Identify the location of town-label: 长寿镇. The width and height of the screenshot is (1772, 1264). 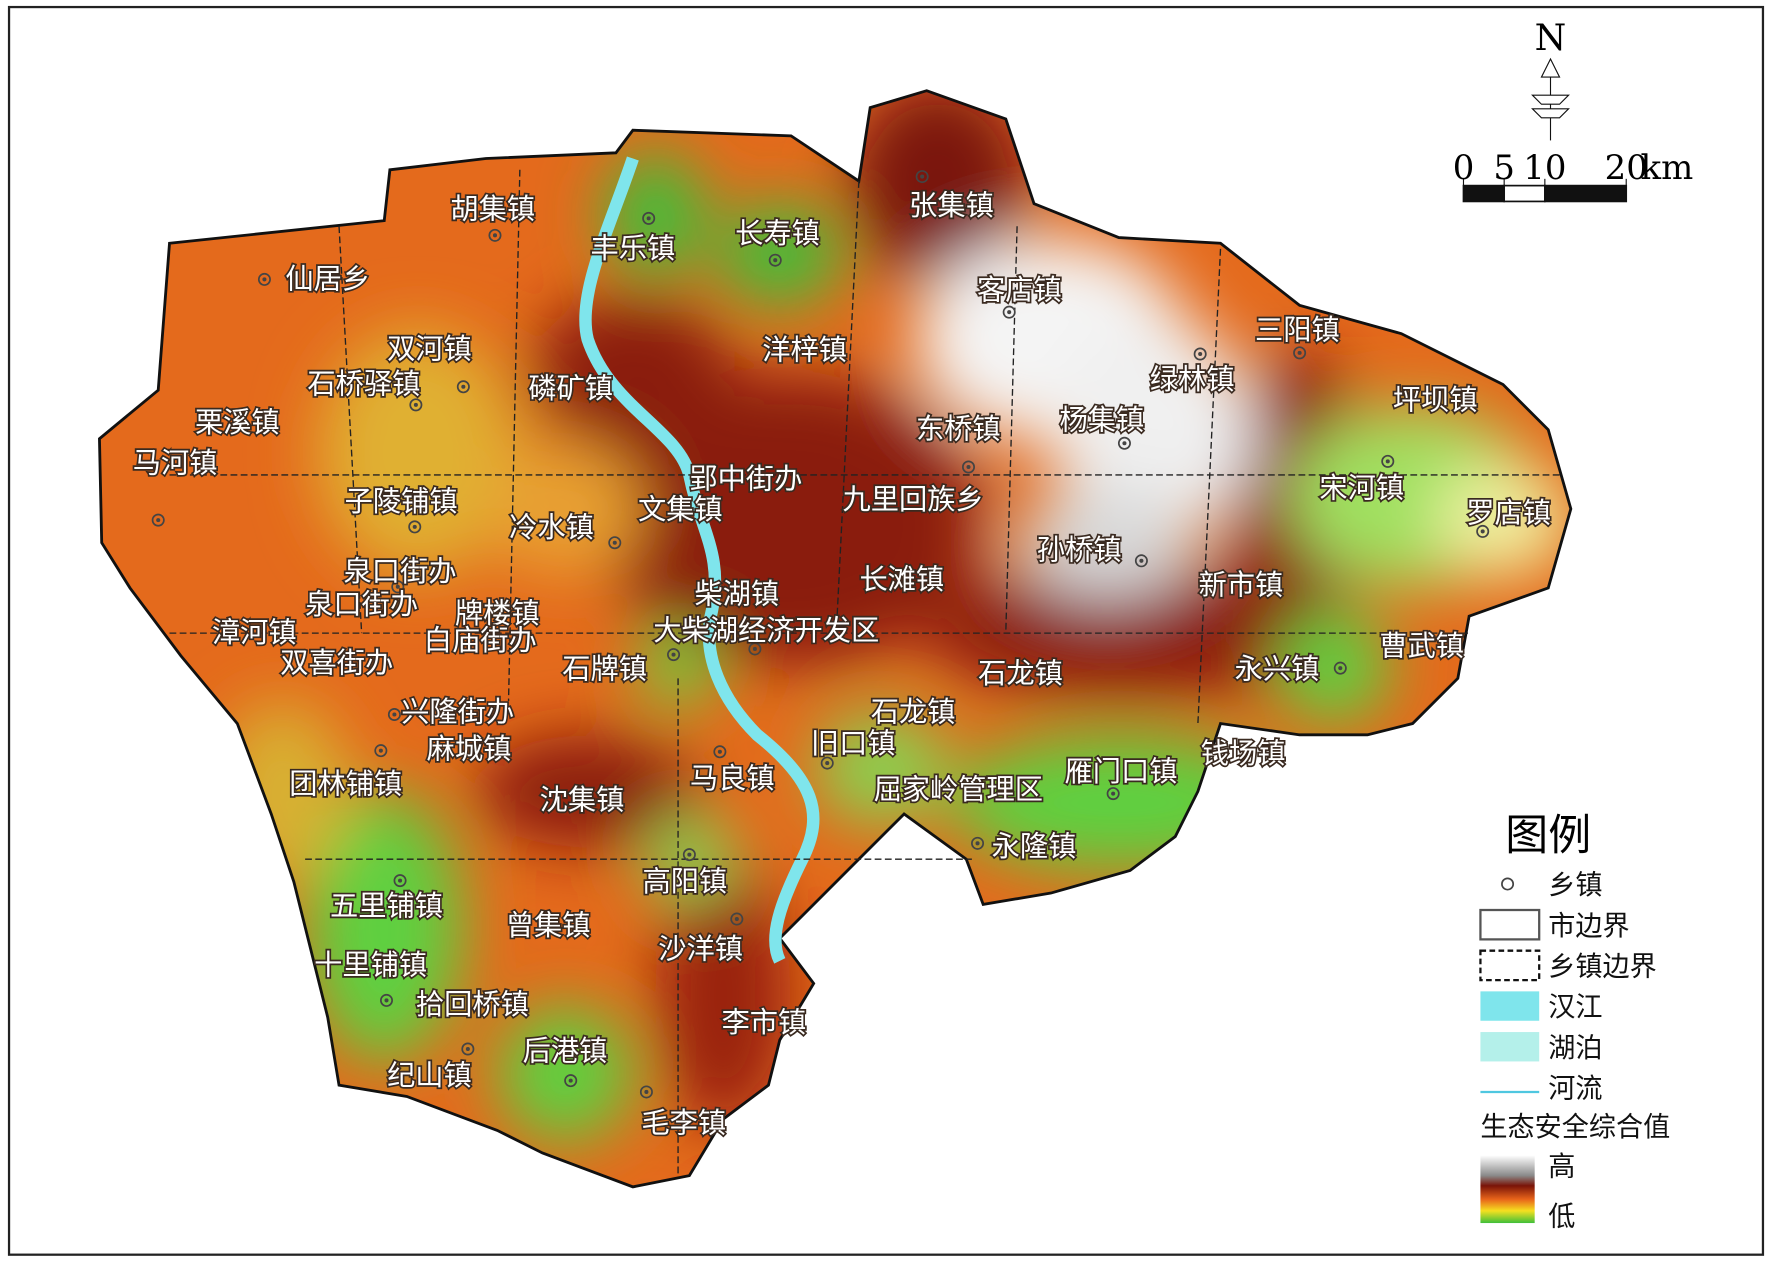
(777, 233).